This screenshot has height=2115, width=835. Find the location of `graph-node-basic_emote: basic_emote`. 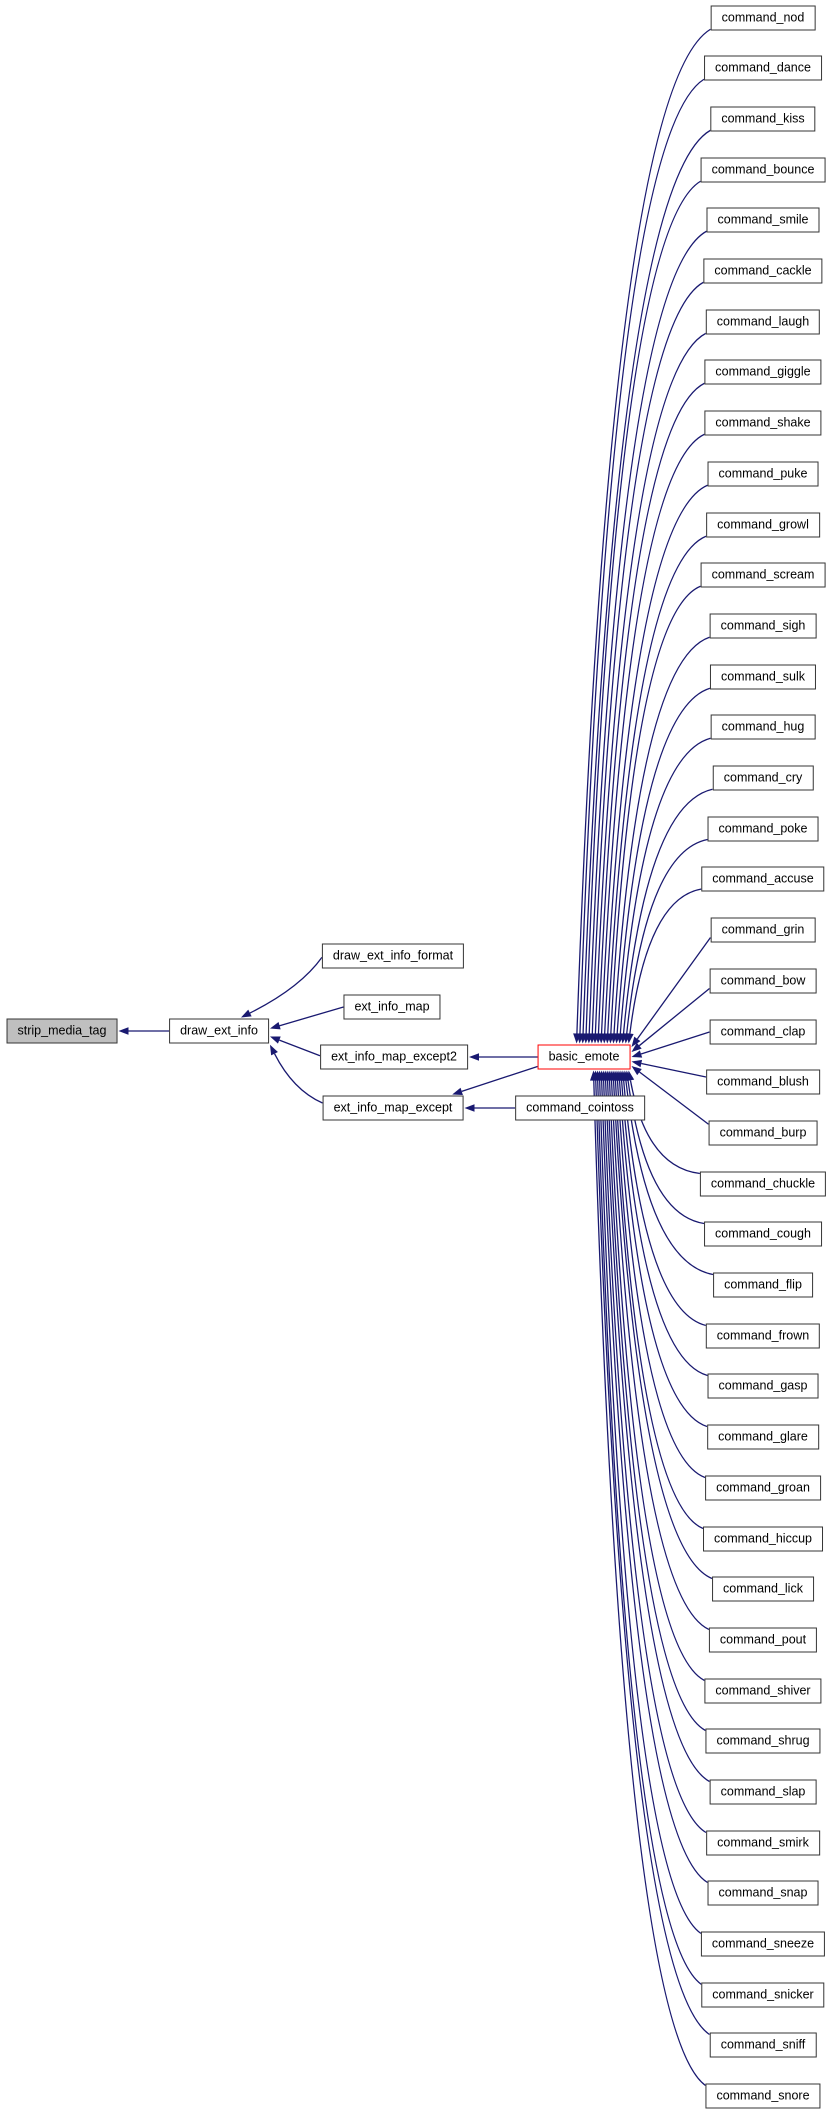

graph-node-basic_emote: basic_emote is located at coordinates (584, 1057).